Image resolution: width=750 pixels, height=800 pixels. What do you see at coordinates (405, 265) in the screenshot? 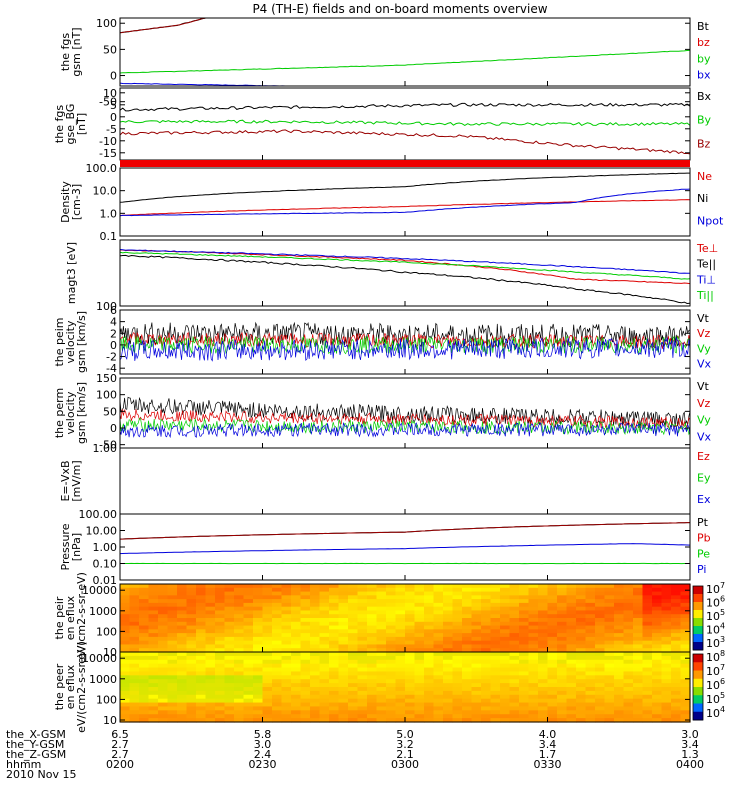
I see `series-line-Ti||` at bounding box center [405, 265].